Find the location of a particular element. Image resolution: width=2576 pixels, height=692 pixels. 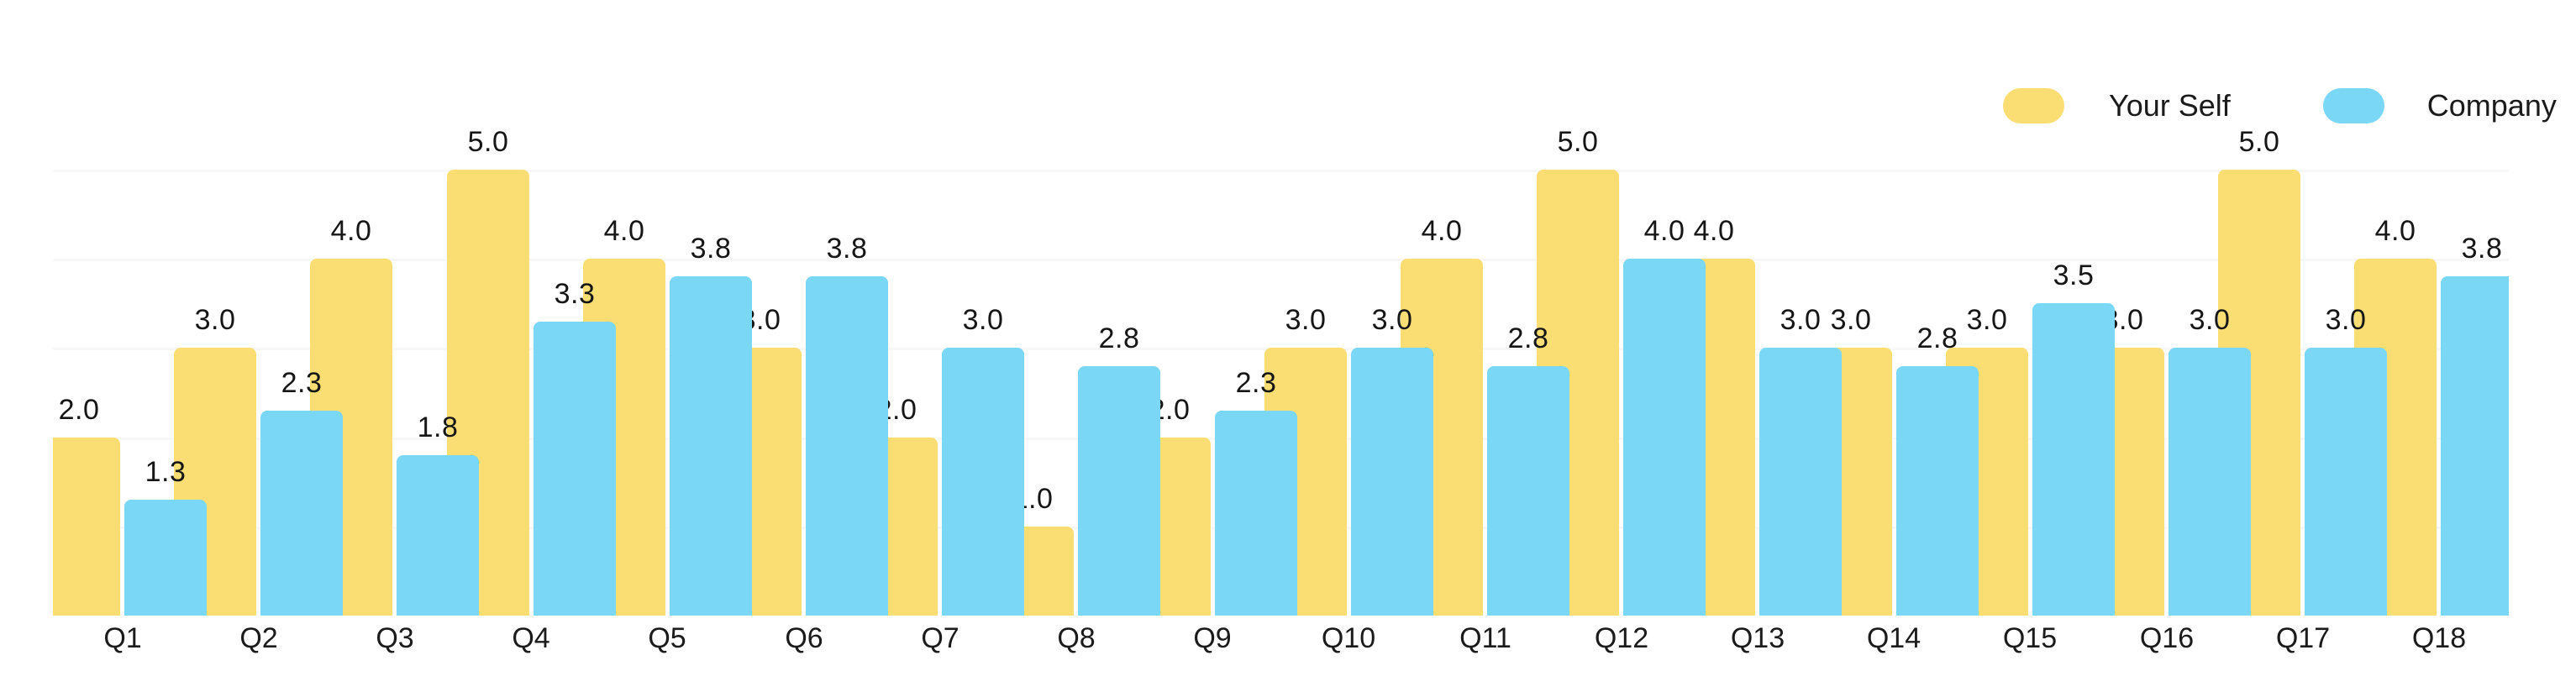

bar-company-q11 is located at coordinates (1528, 491).